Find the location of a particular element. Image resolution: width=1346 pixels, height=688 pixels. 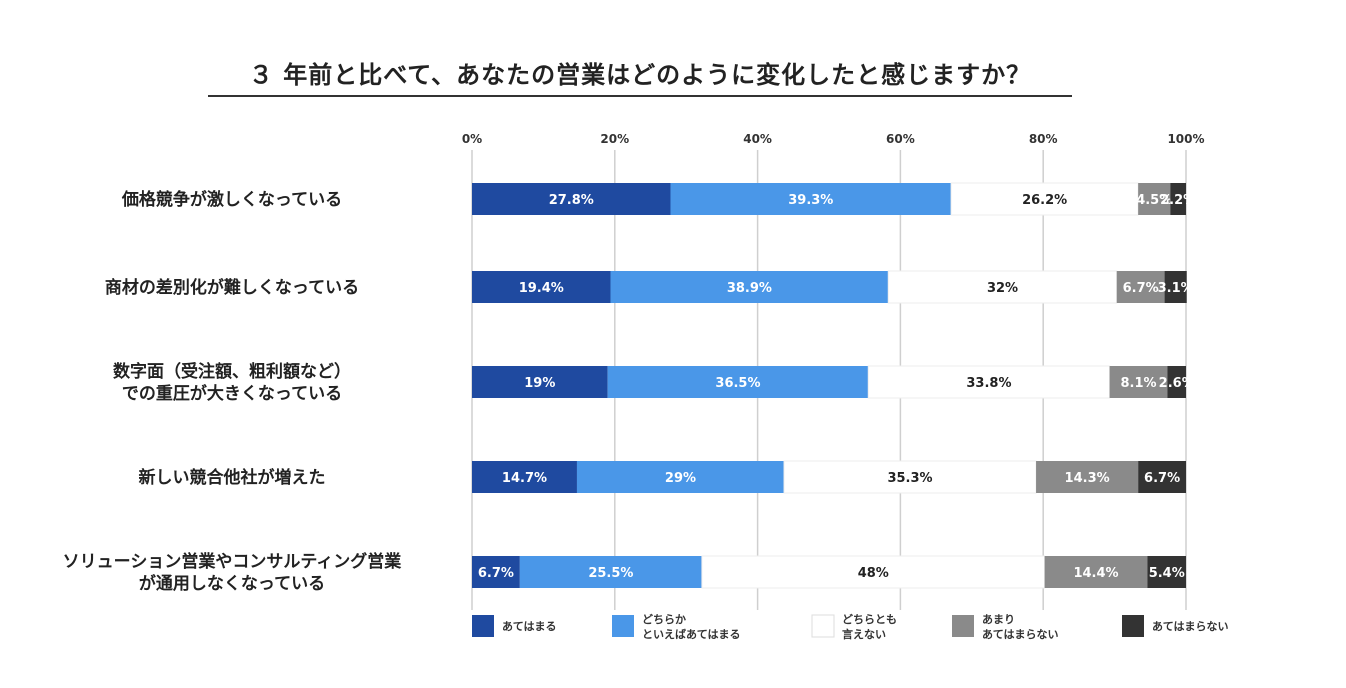

data-label: 5.4% is located at coordinates (1167, 573).